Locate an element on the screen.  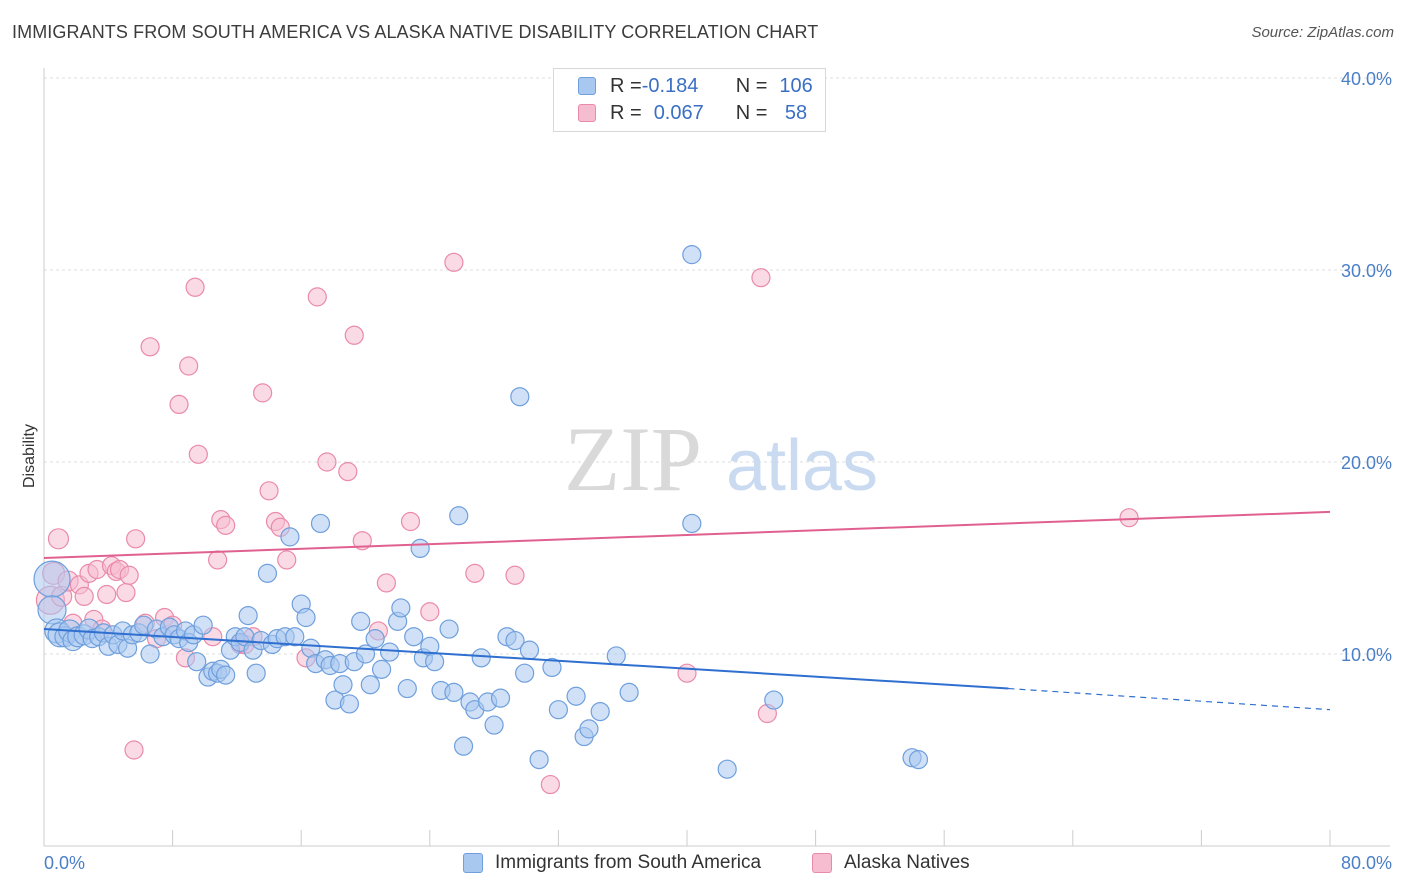
x-tick-label: 80.0% is located at coordinates (1366, 863).